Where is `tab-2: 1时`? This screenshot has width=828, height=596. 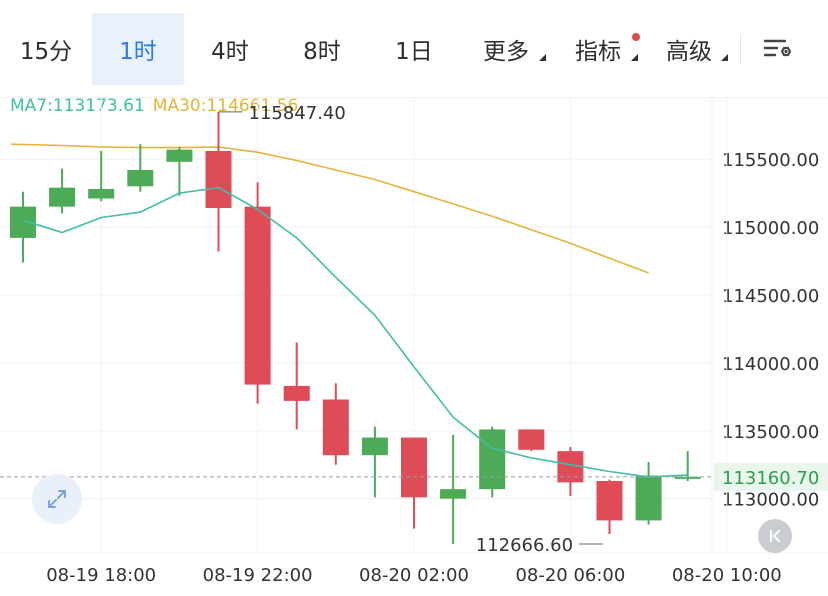
tab-2: 1时 is located at coordinates (138, 48).